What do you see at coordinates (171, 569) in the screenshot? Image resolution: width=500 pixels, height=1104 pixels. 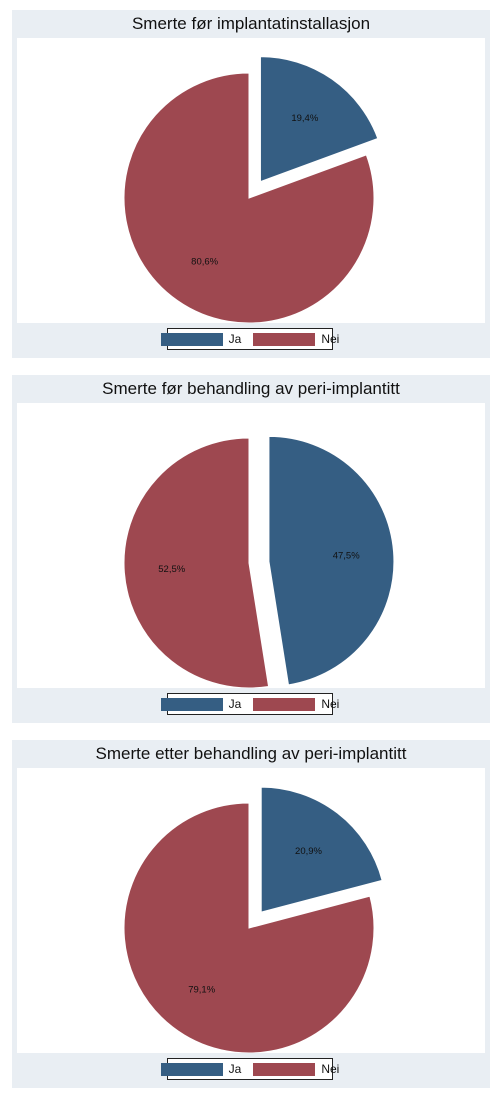 I see `slice-label-nei: 52,5%` at bounding box center [171, 569].